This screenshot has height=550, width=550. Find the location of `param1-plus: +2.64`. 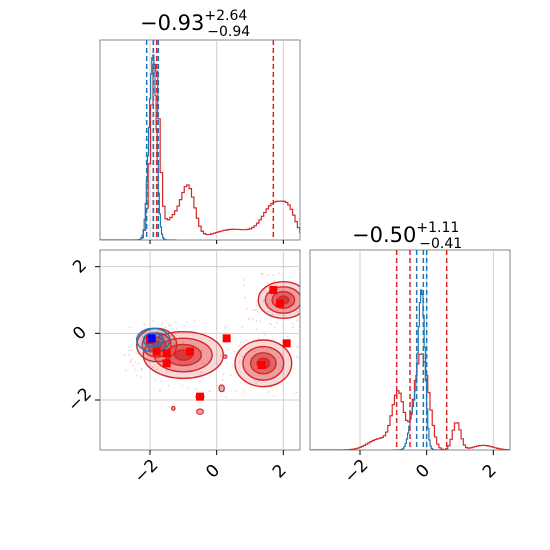

param1-plus: +2.64 is located at coordinates (225, 16).